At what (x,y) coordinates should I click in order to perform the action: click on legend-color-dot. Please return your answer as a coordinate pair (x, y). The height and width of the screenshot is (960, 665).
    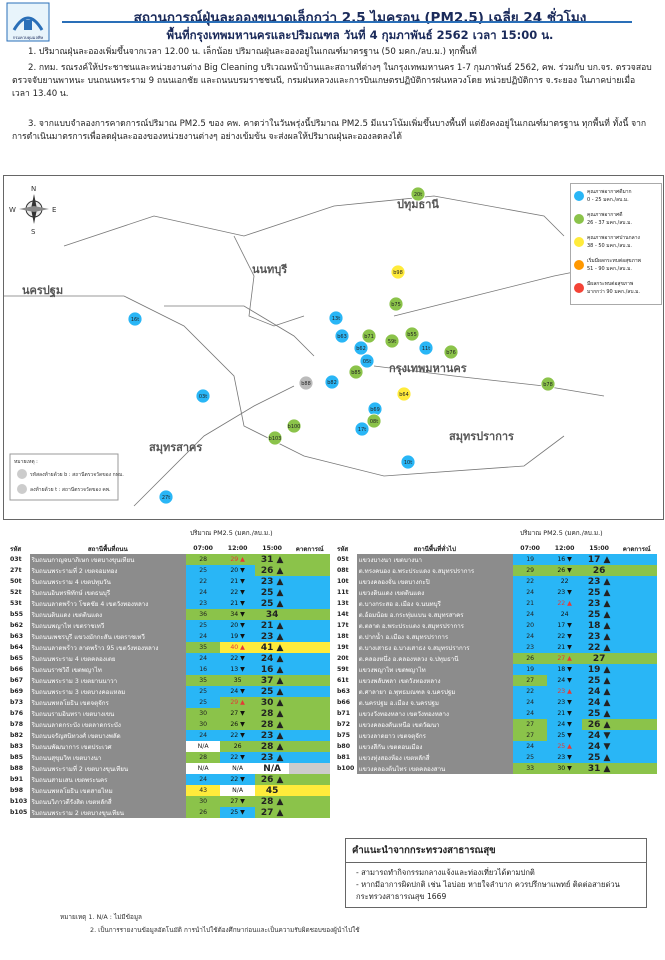
    Looking at the image, I should click on (579, 218).